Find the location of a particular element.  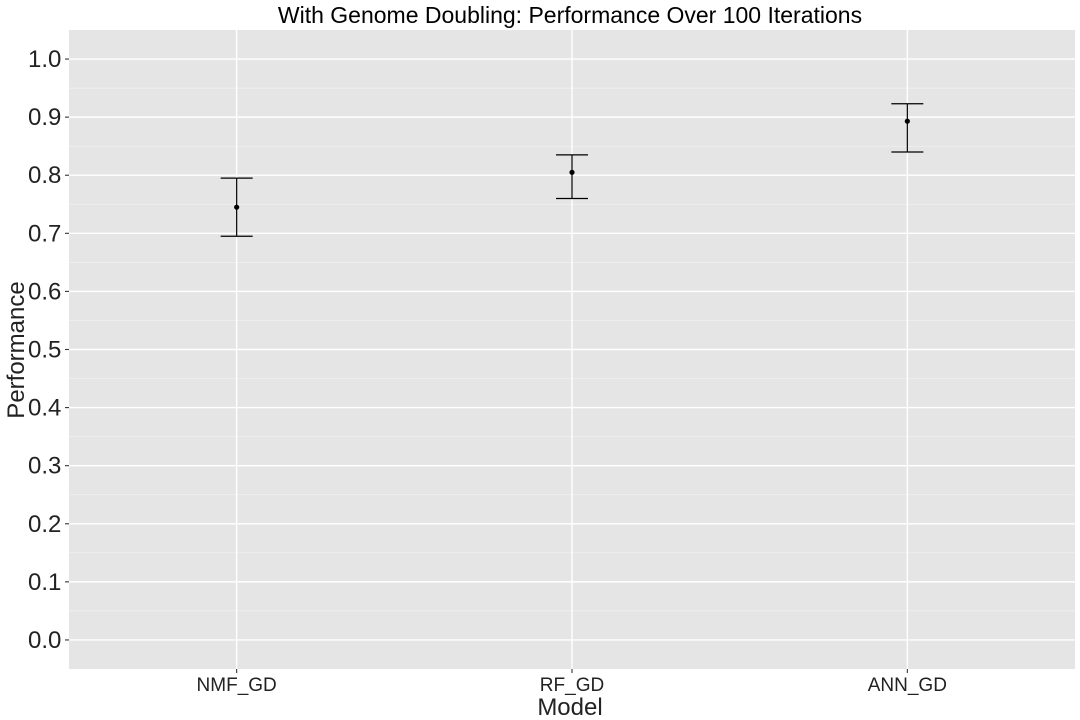

error-bar-nmf-gd is located at coordinates (236, 207).